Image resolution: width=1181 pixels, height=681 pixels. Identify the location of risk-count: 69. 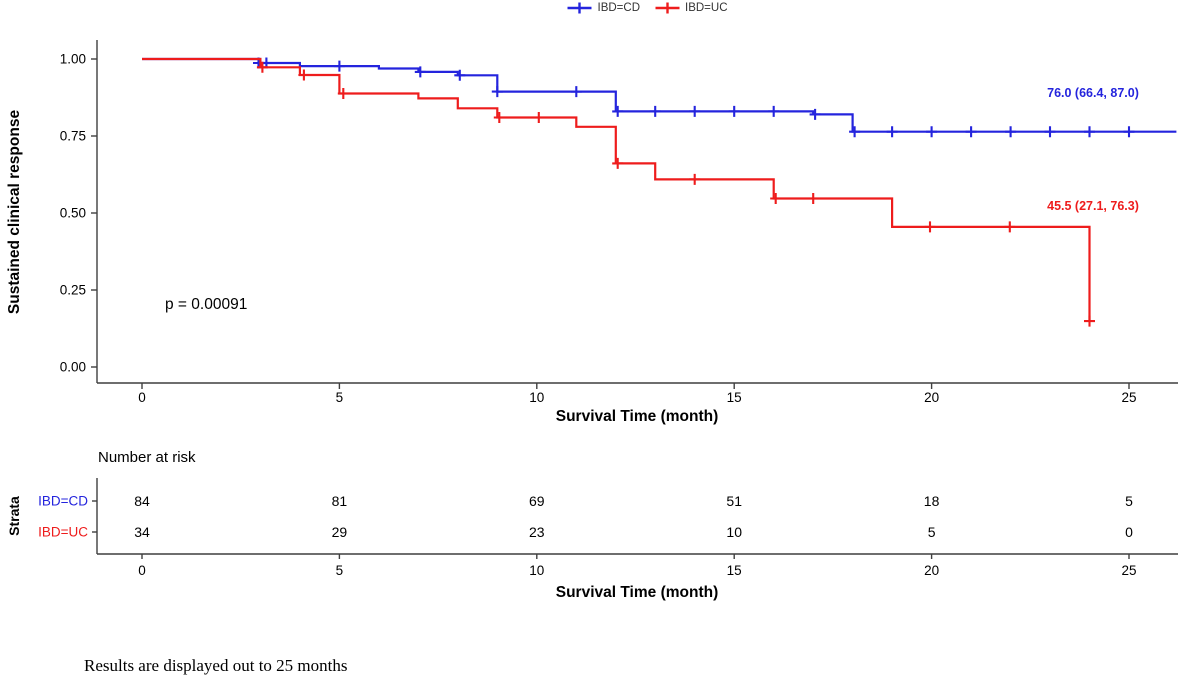
(537, 501).